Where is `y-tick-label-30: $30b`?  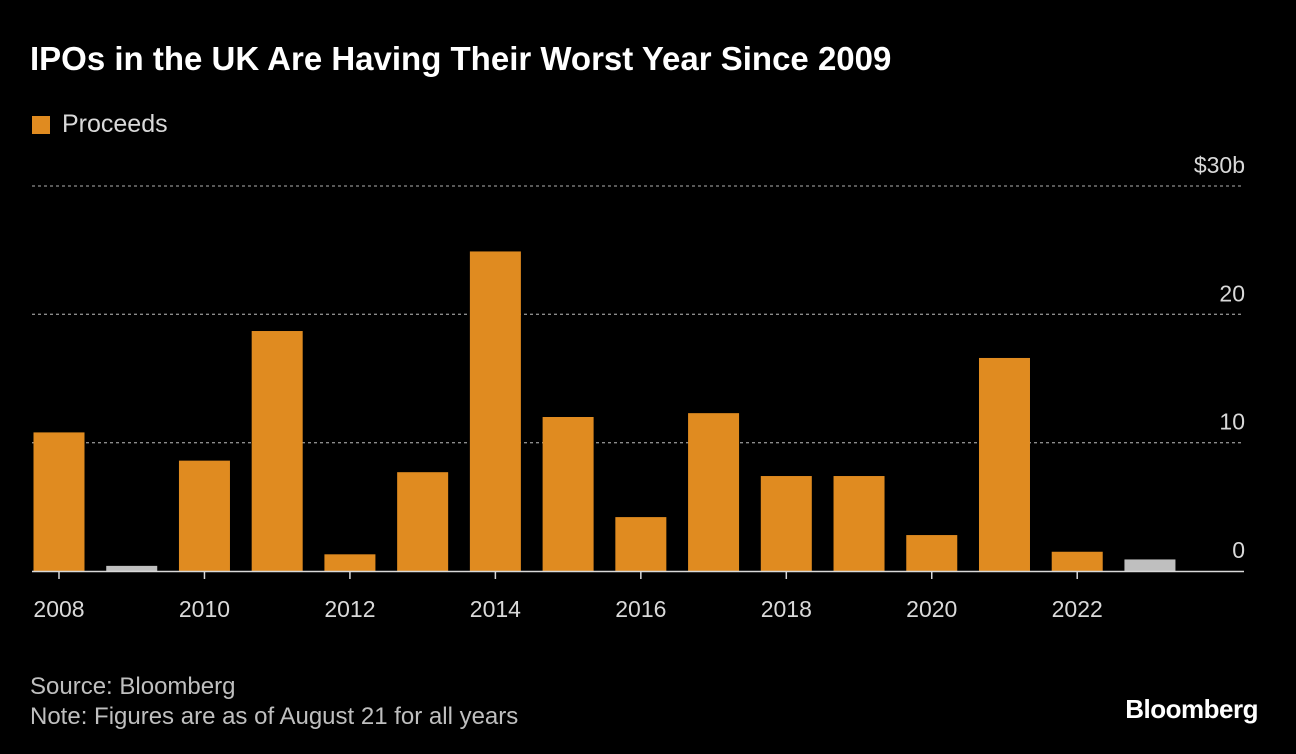
y-tick-label-30: $30b is located at coordinates (1219, 165).